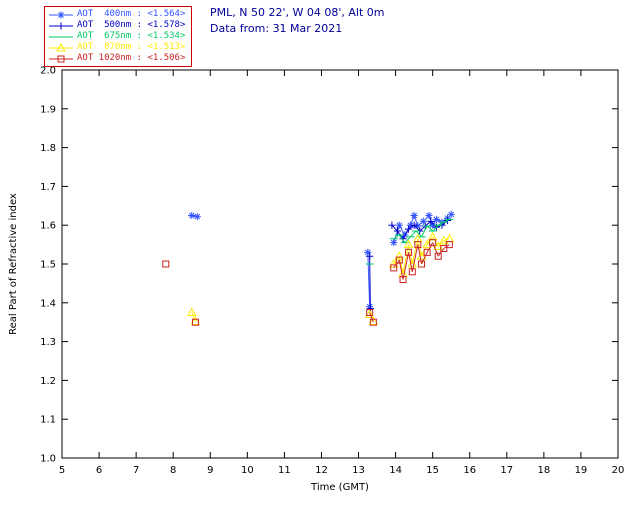 This screenshot has width=640, height=512. Describe the element at coordinates (506, 470) in the screenshot. I see `x-tick-label: 17` at that location.